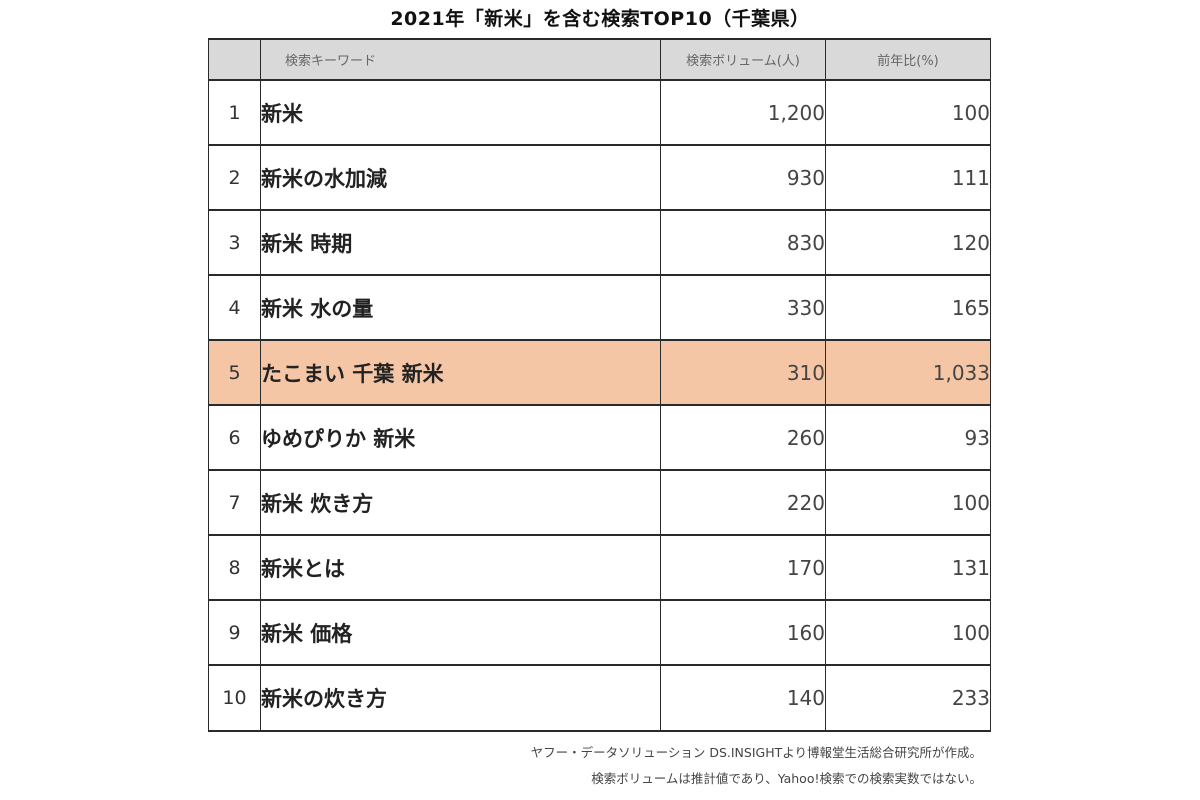 Image resolution: width=1200 pixels, height=800 pixels. I want to click on volume-cell: 170, so click(743, 568).